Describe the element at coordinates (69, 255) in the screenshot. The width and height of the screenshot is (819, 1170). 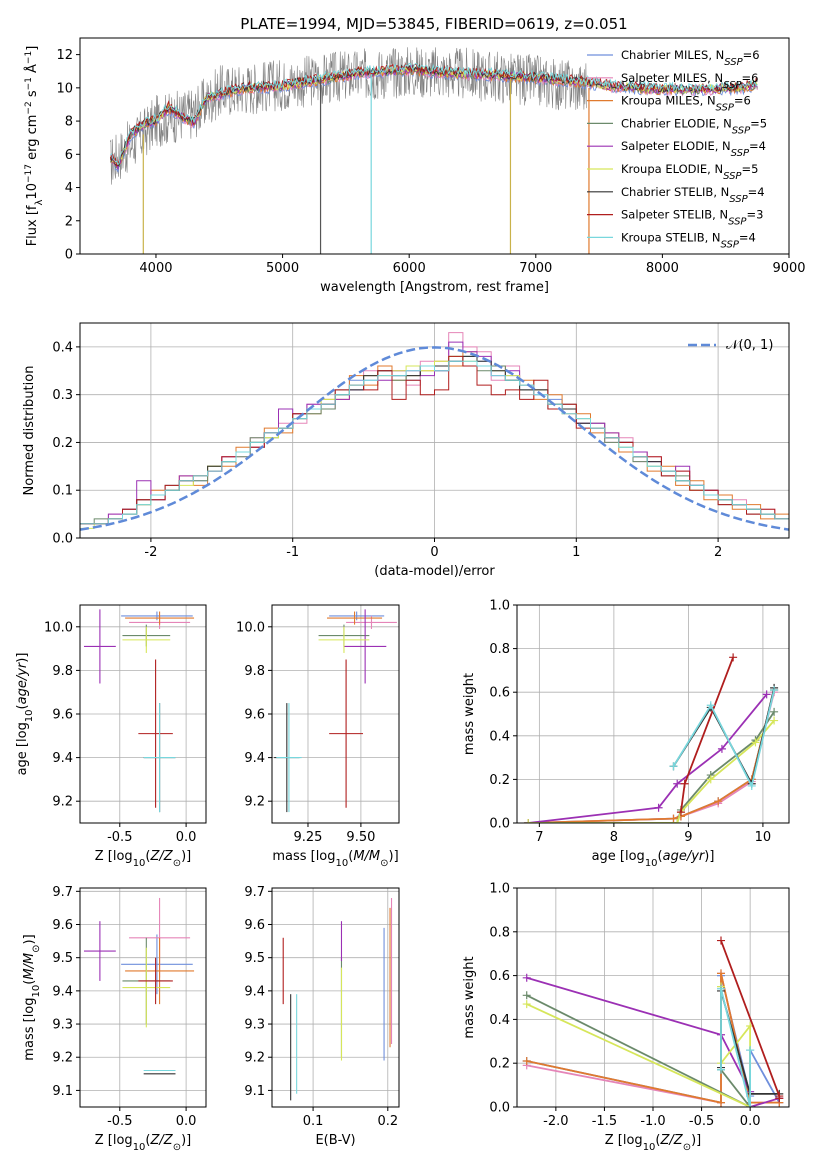
I see `y-tick-label: 0` at that location.